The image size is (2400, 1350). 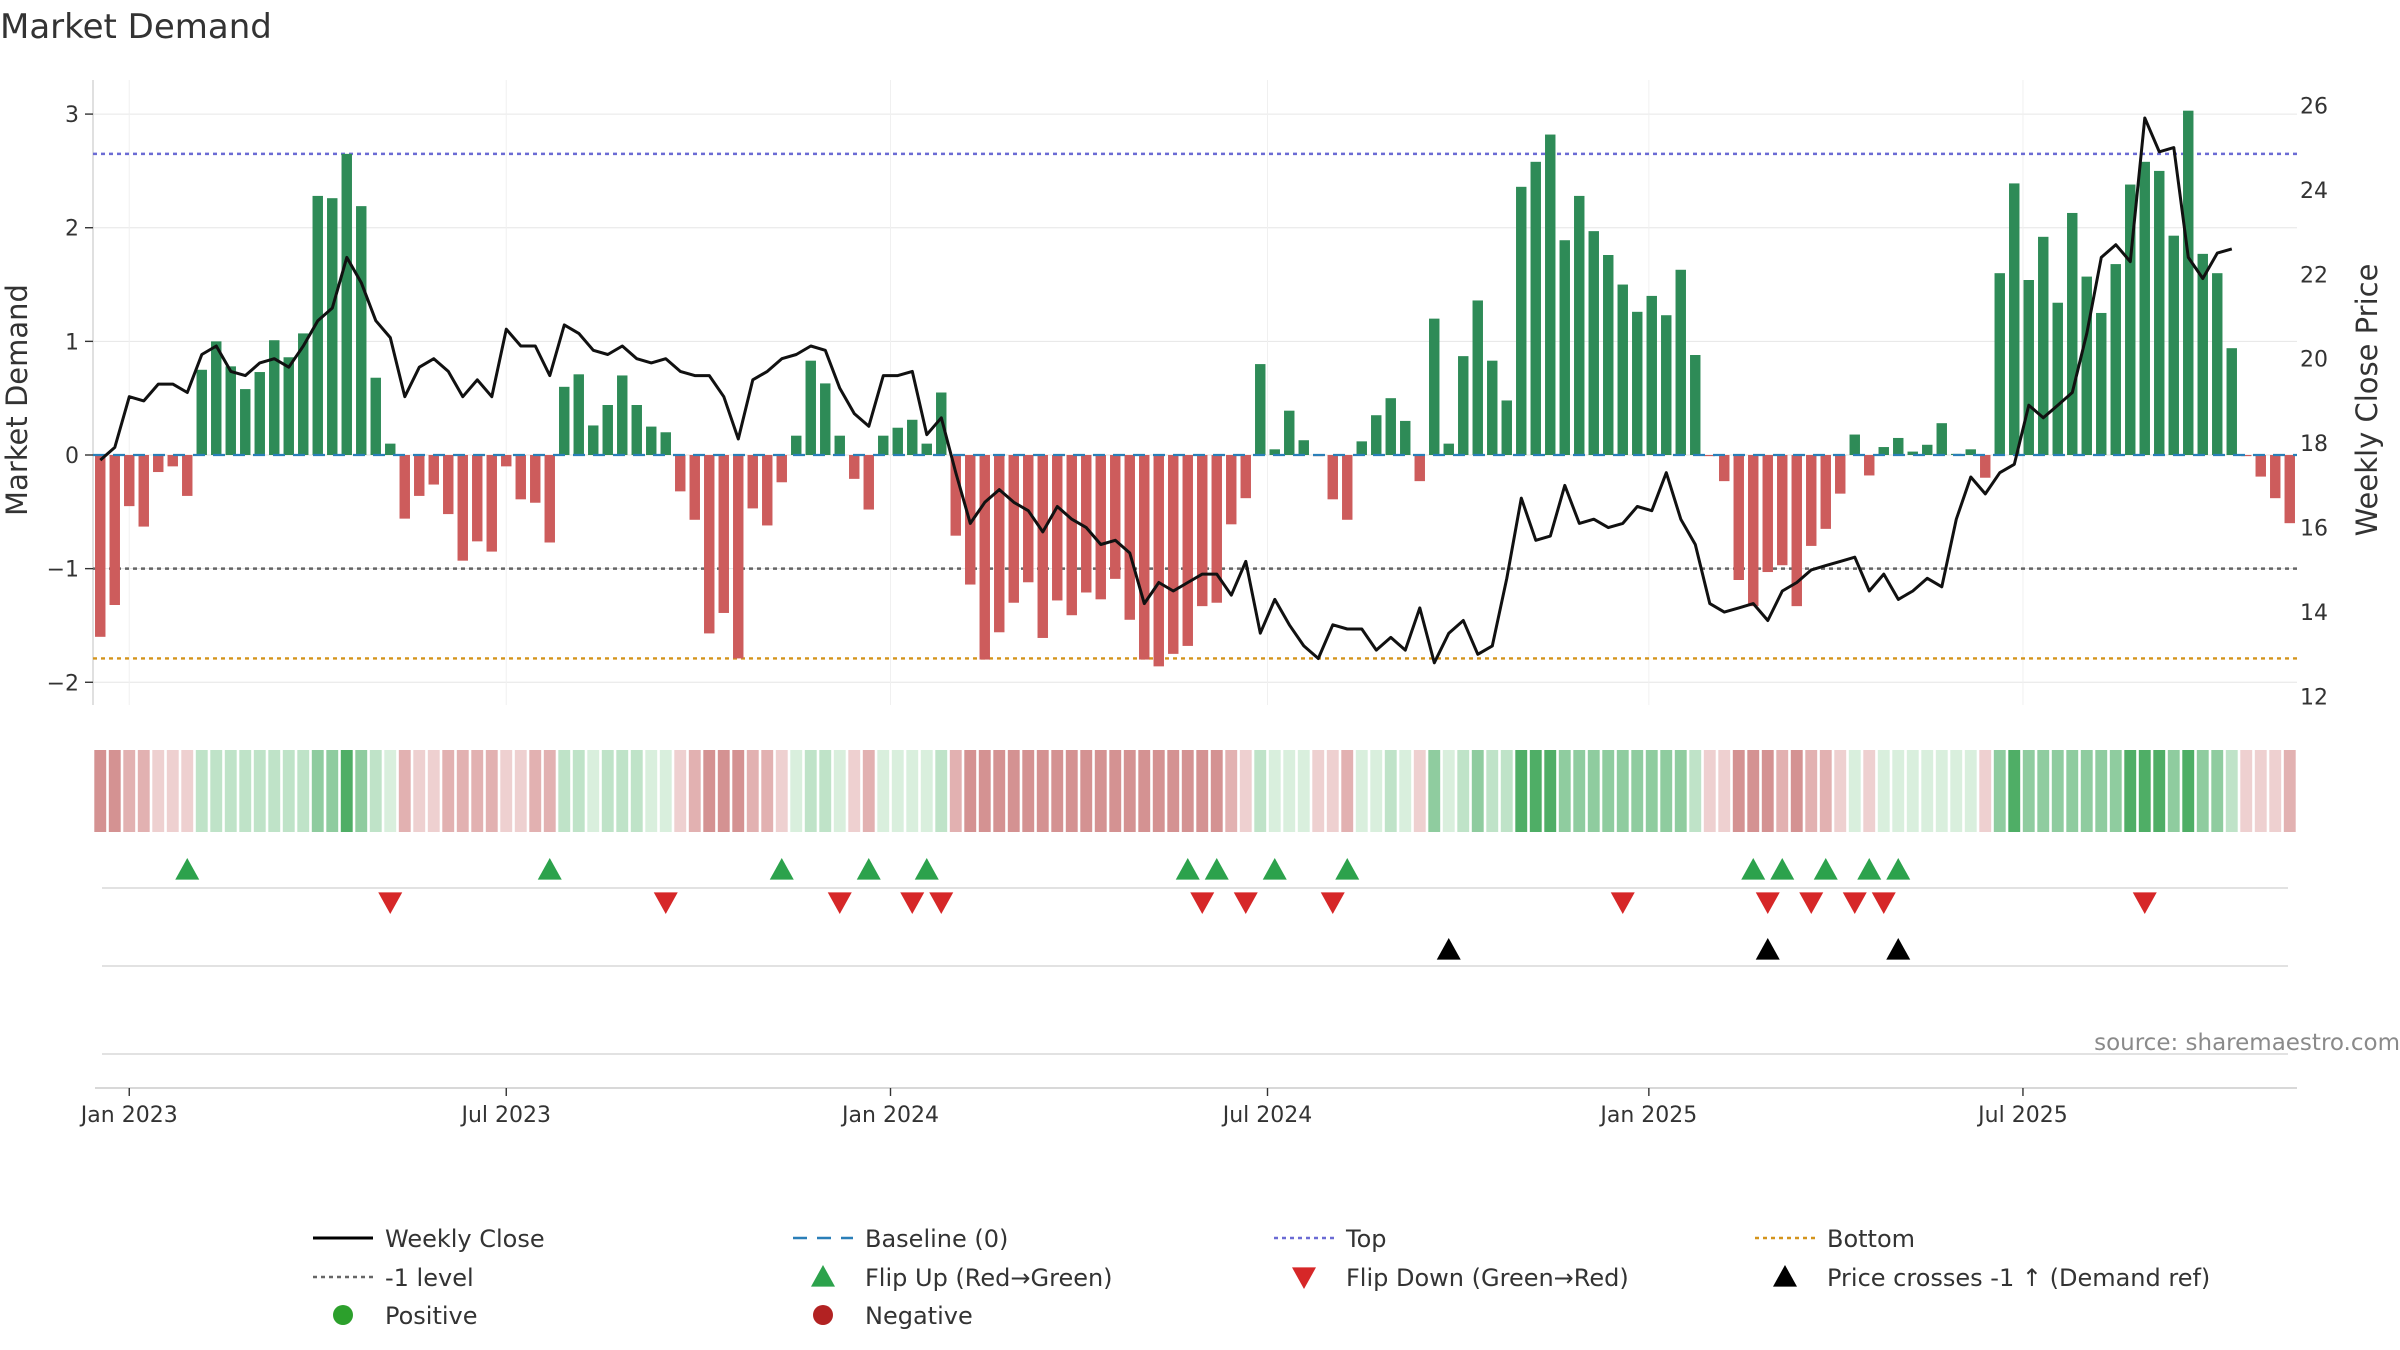 I want to click on legend-label: Flip Down (Green→Red), so click(x=1487, y=1278).